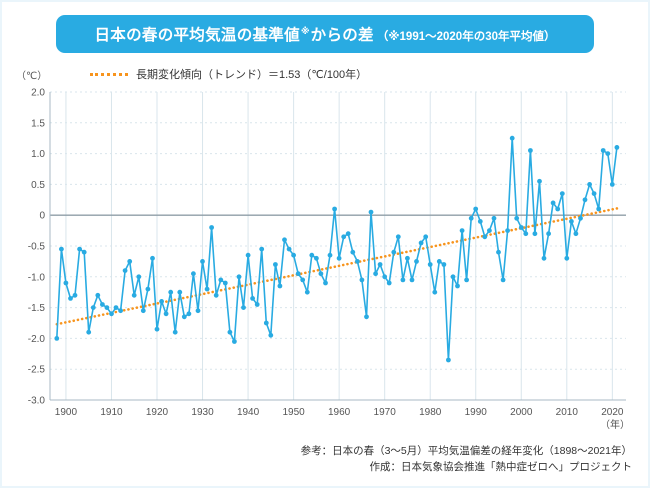 This screenshot has width=650, height=488. I want to click on svg-text: 1990, so click(476, 412).